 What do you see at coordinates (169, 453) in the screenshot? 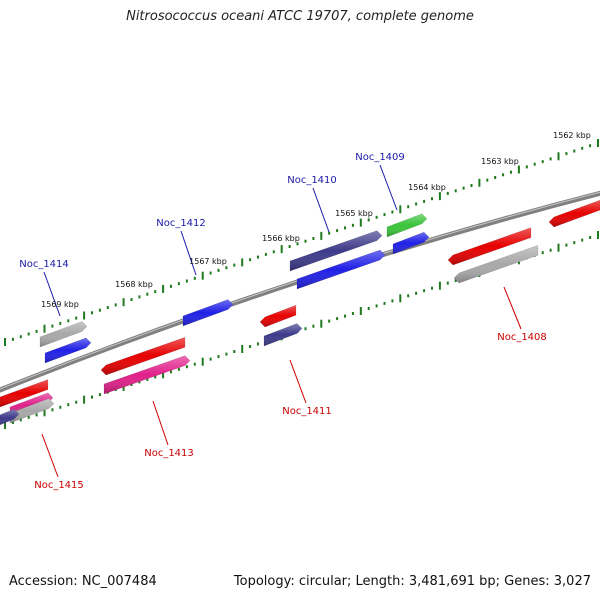
I see `gene-label-noc-1413: Noc_1413` at bounding box center [169, 453].